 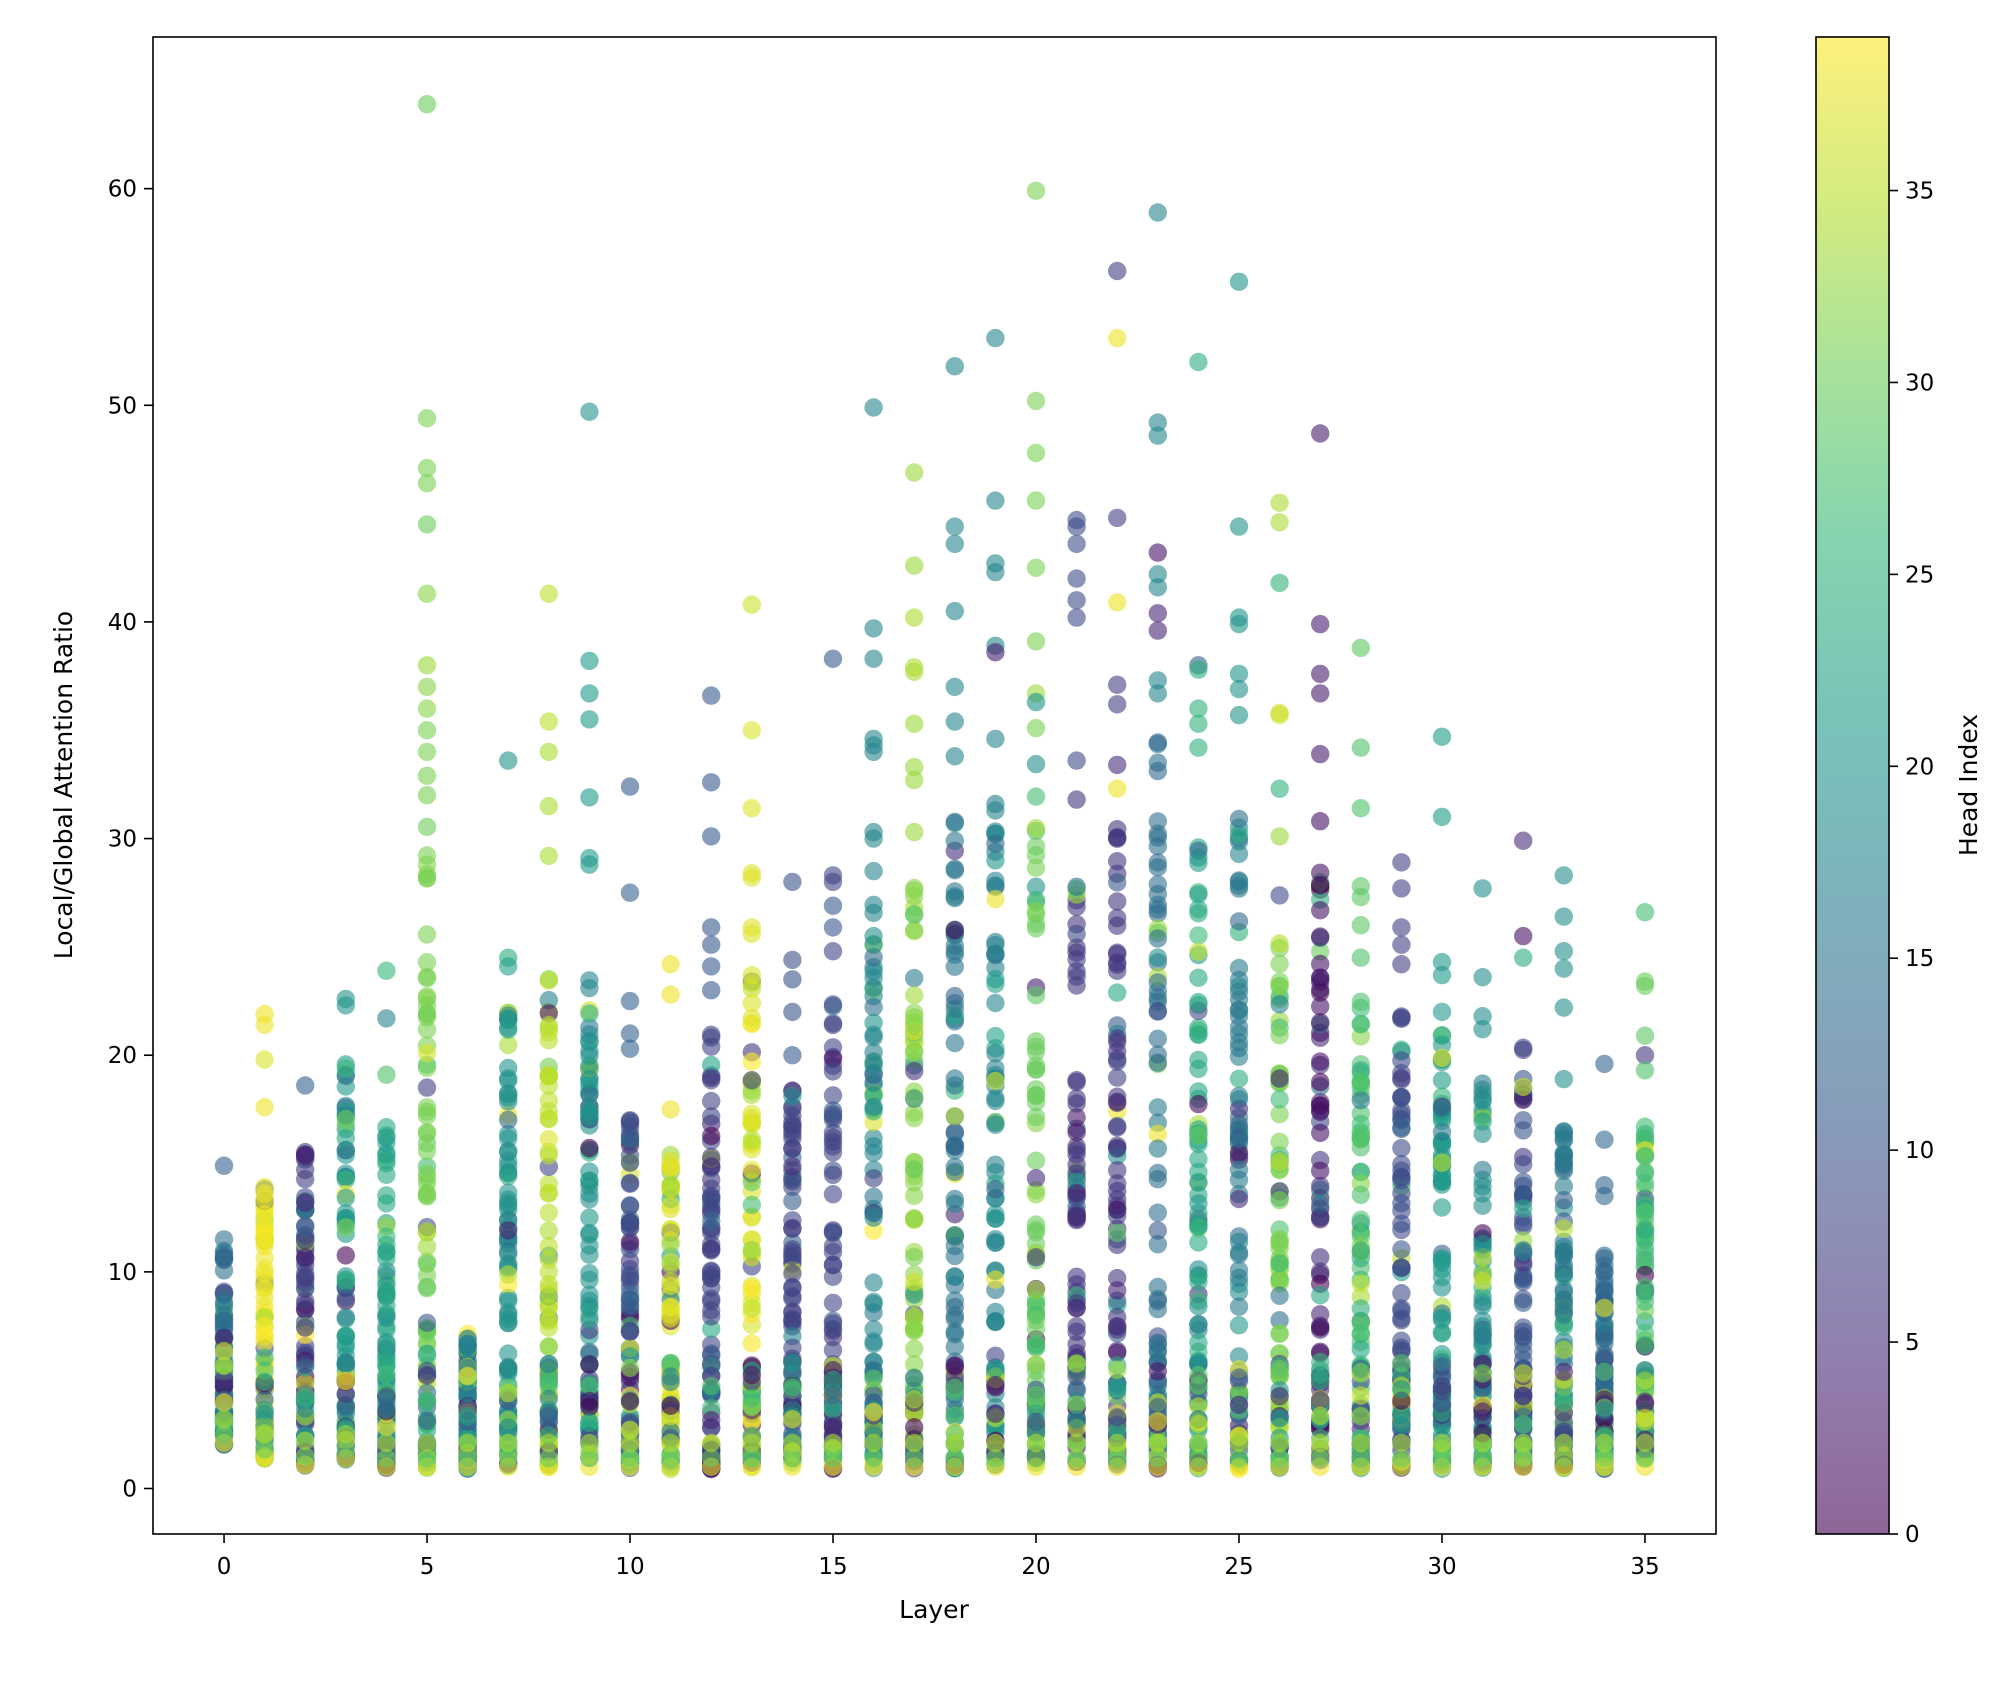 I want to click on x-tick-label: 15, so click(x=832, y=1567).